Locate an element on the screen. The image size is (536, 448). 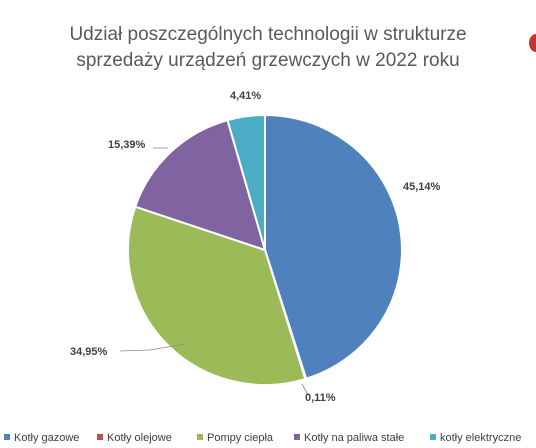
data-label-kotly-gazowe: 45,14% is located at coordinates (422, 187).